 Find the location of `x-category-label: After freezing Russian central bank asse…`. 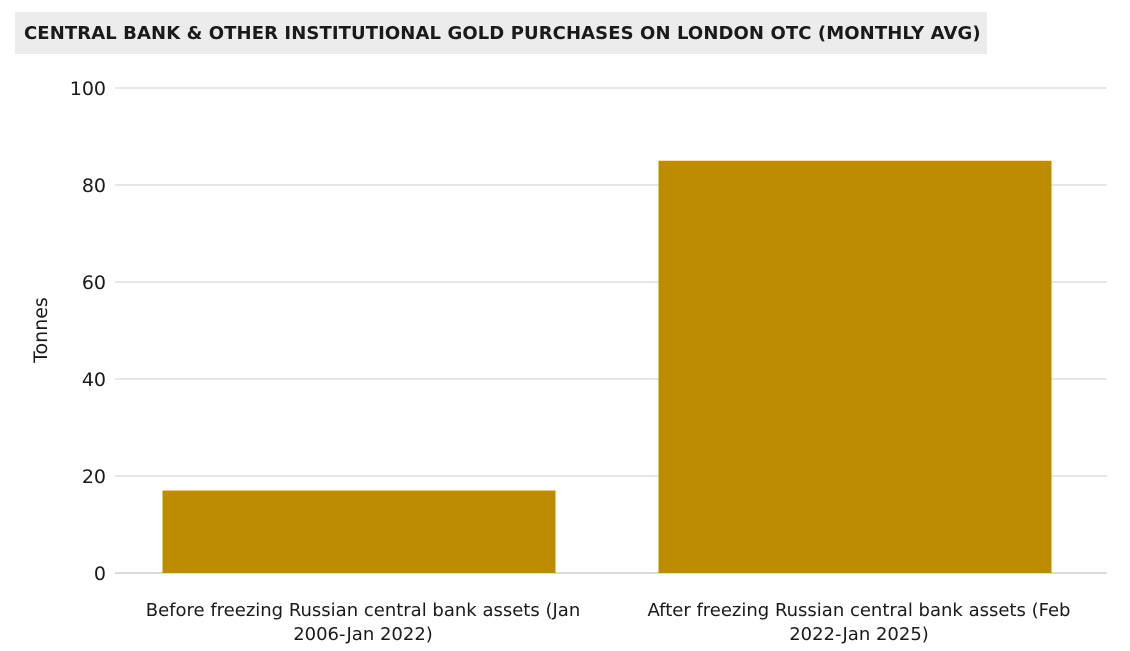

x-category-label: After freezing Russian central bank asse… is located at coordinates (859, 610).